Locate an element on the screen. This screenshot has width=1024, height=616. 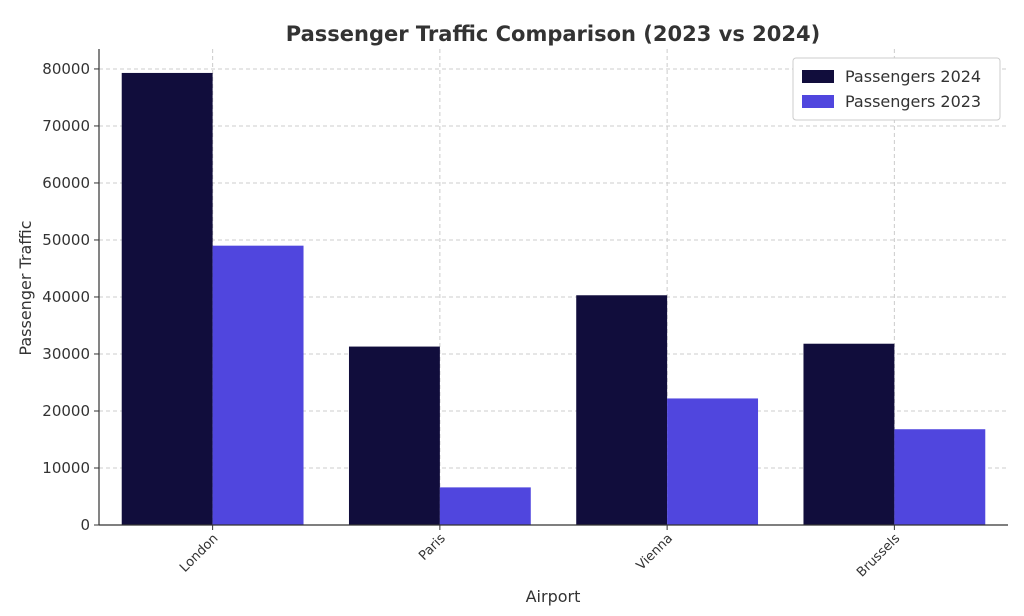
x-tick-label: Paris is located at coordinates (432, 547).